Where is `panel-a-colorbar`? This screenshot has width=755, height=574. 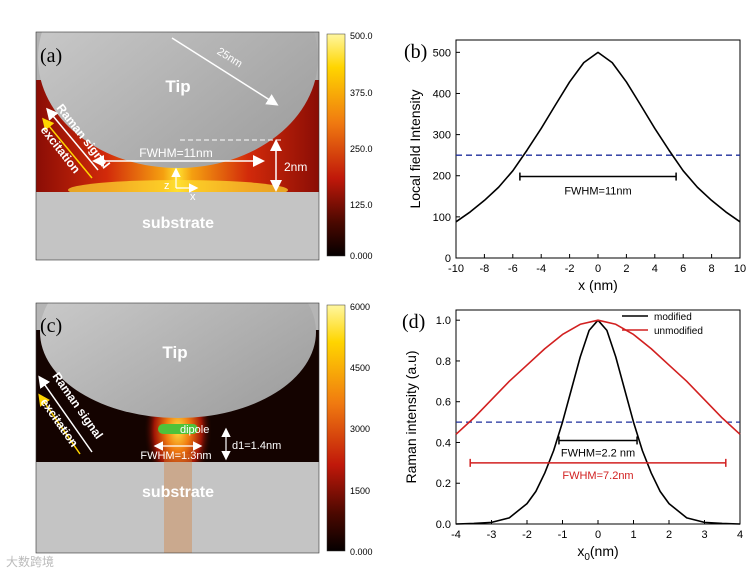
panel-a-colorbar is located at coordinates (336, 145).